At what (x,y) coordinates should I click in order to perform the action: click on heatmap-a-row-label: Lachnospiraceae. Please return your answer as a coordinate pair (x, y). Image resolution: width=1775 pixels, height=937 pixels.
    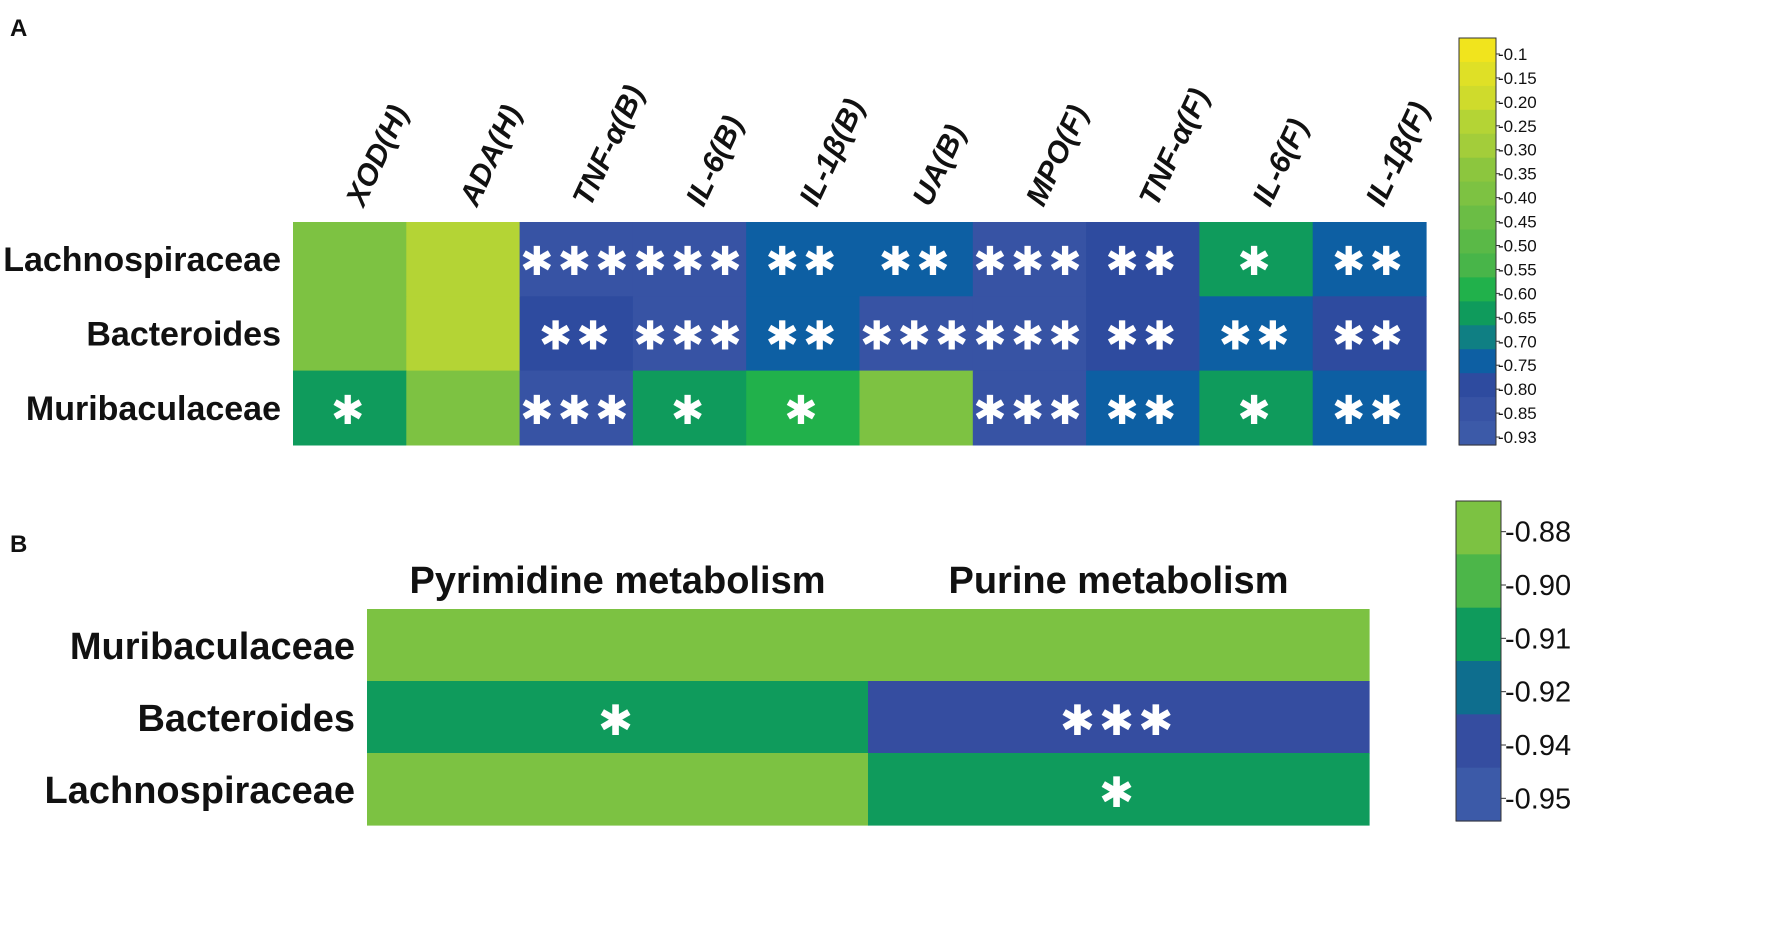
    Looking at the image, I should click on (142, 260).